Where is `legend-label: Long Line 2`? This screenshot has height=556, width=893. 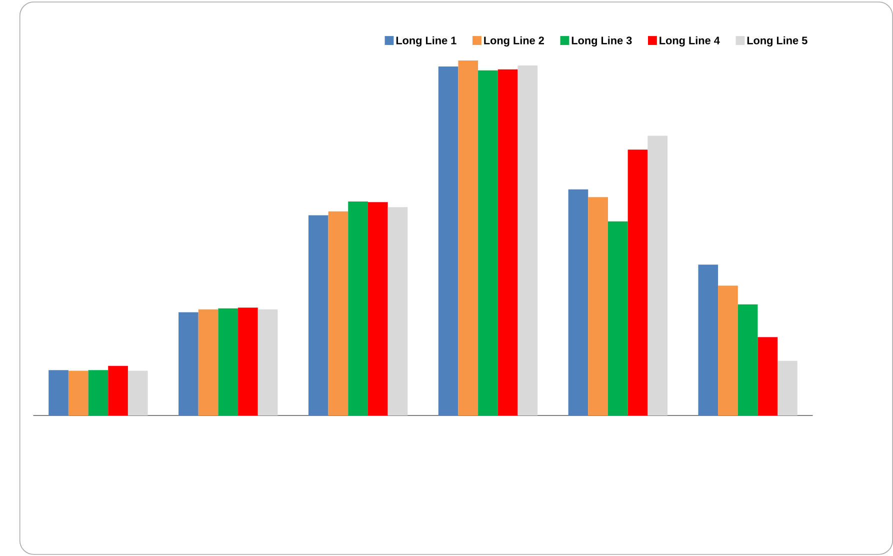
legend-label: Long Line 2 is located at coordinates (514, 41).